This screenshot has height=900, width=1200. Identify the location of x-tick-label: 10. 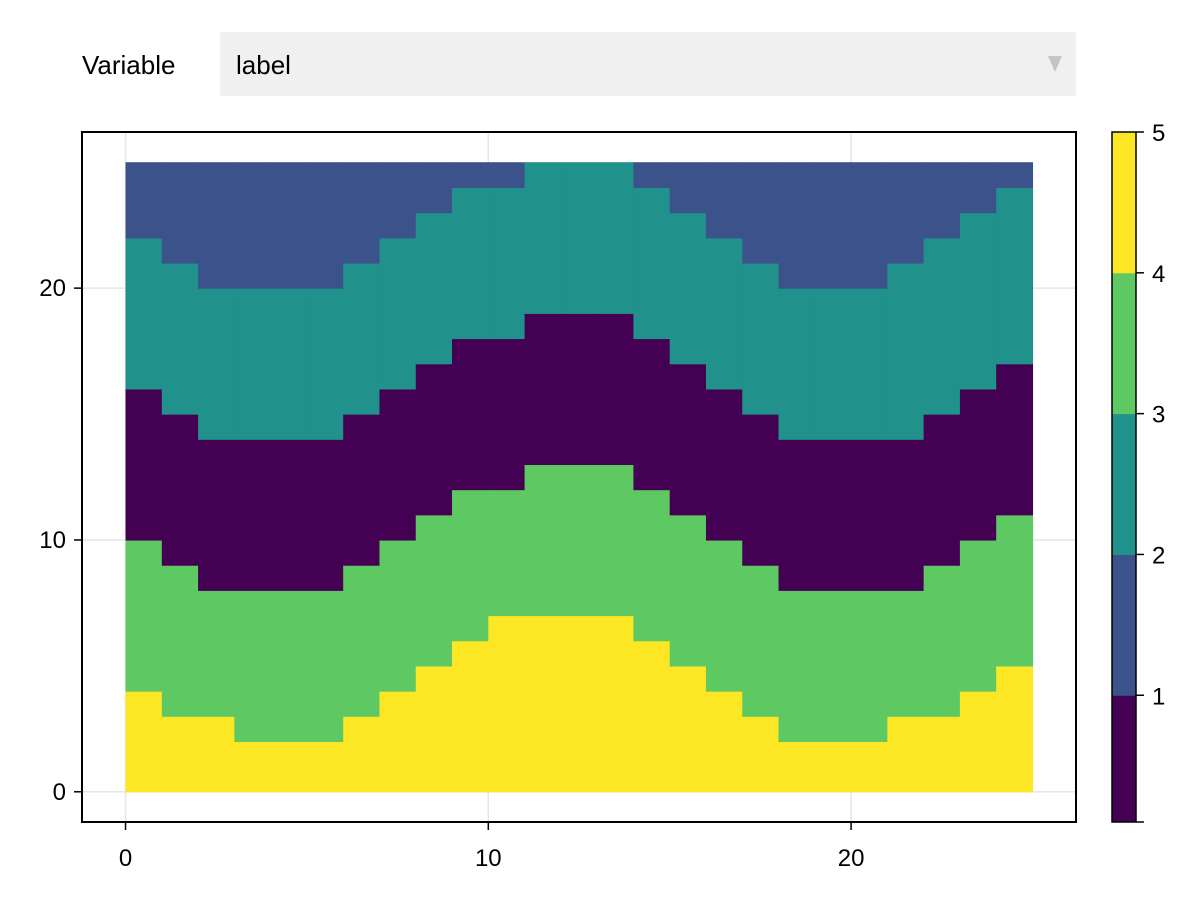
(488, 858).